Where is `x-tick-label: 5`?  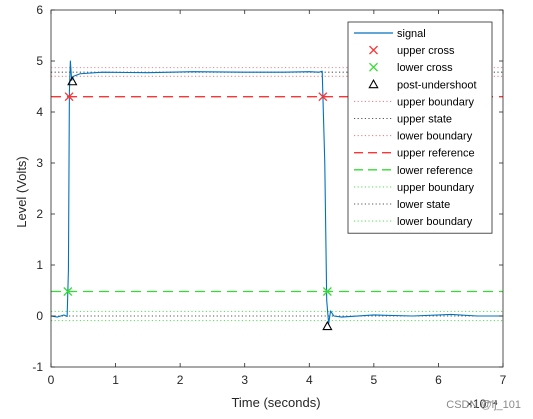 x-tick-label: 5 is located at coordinates (374, 380).